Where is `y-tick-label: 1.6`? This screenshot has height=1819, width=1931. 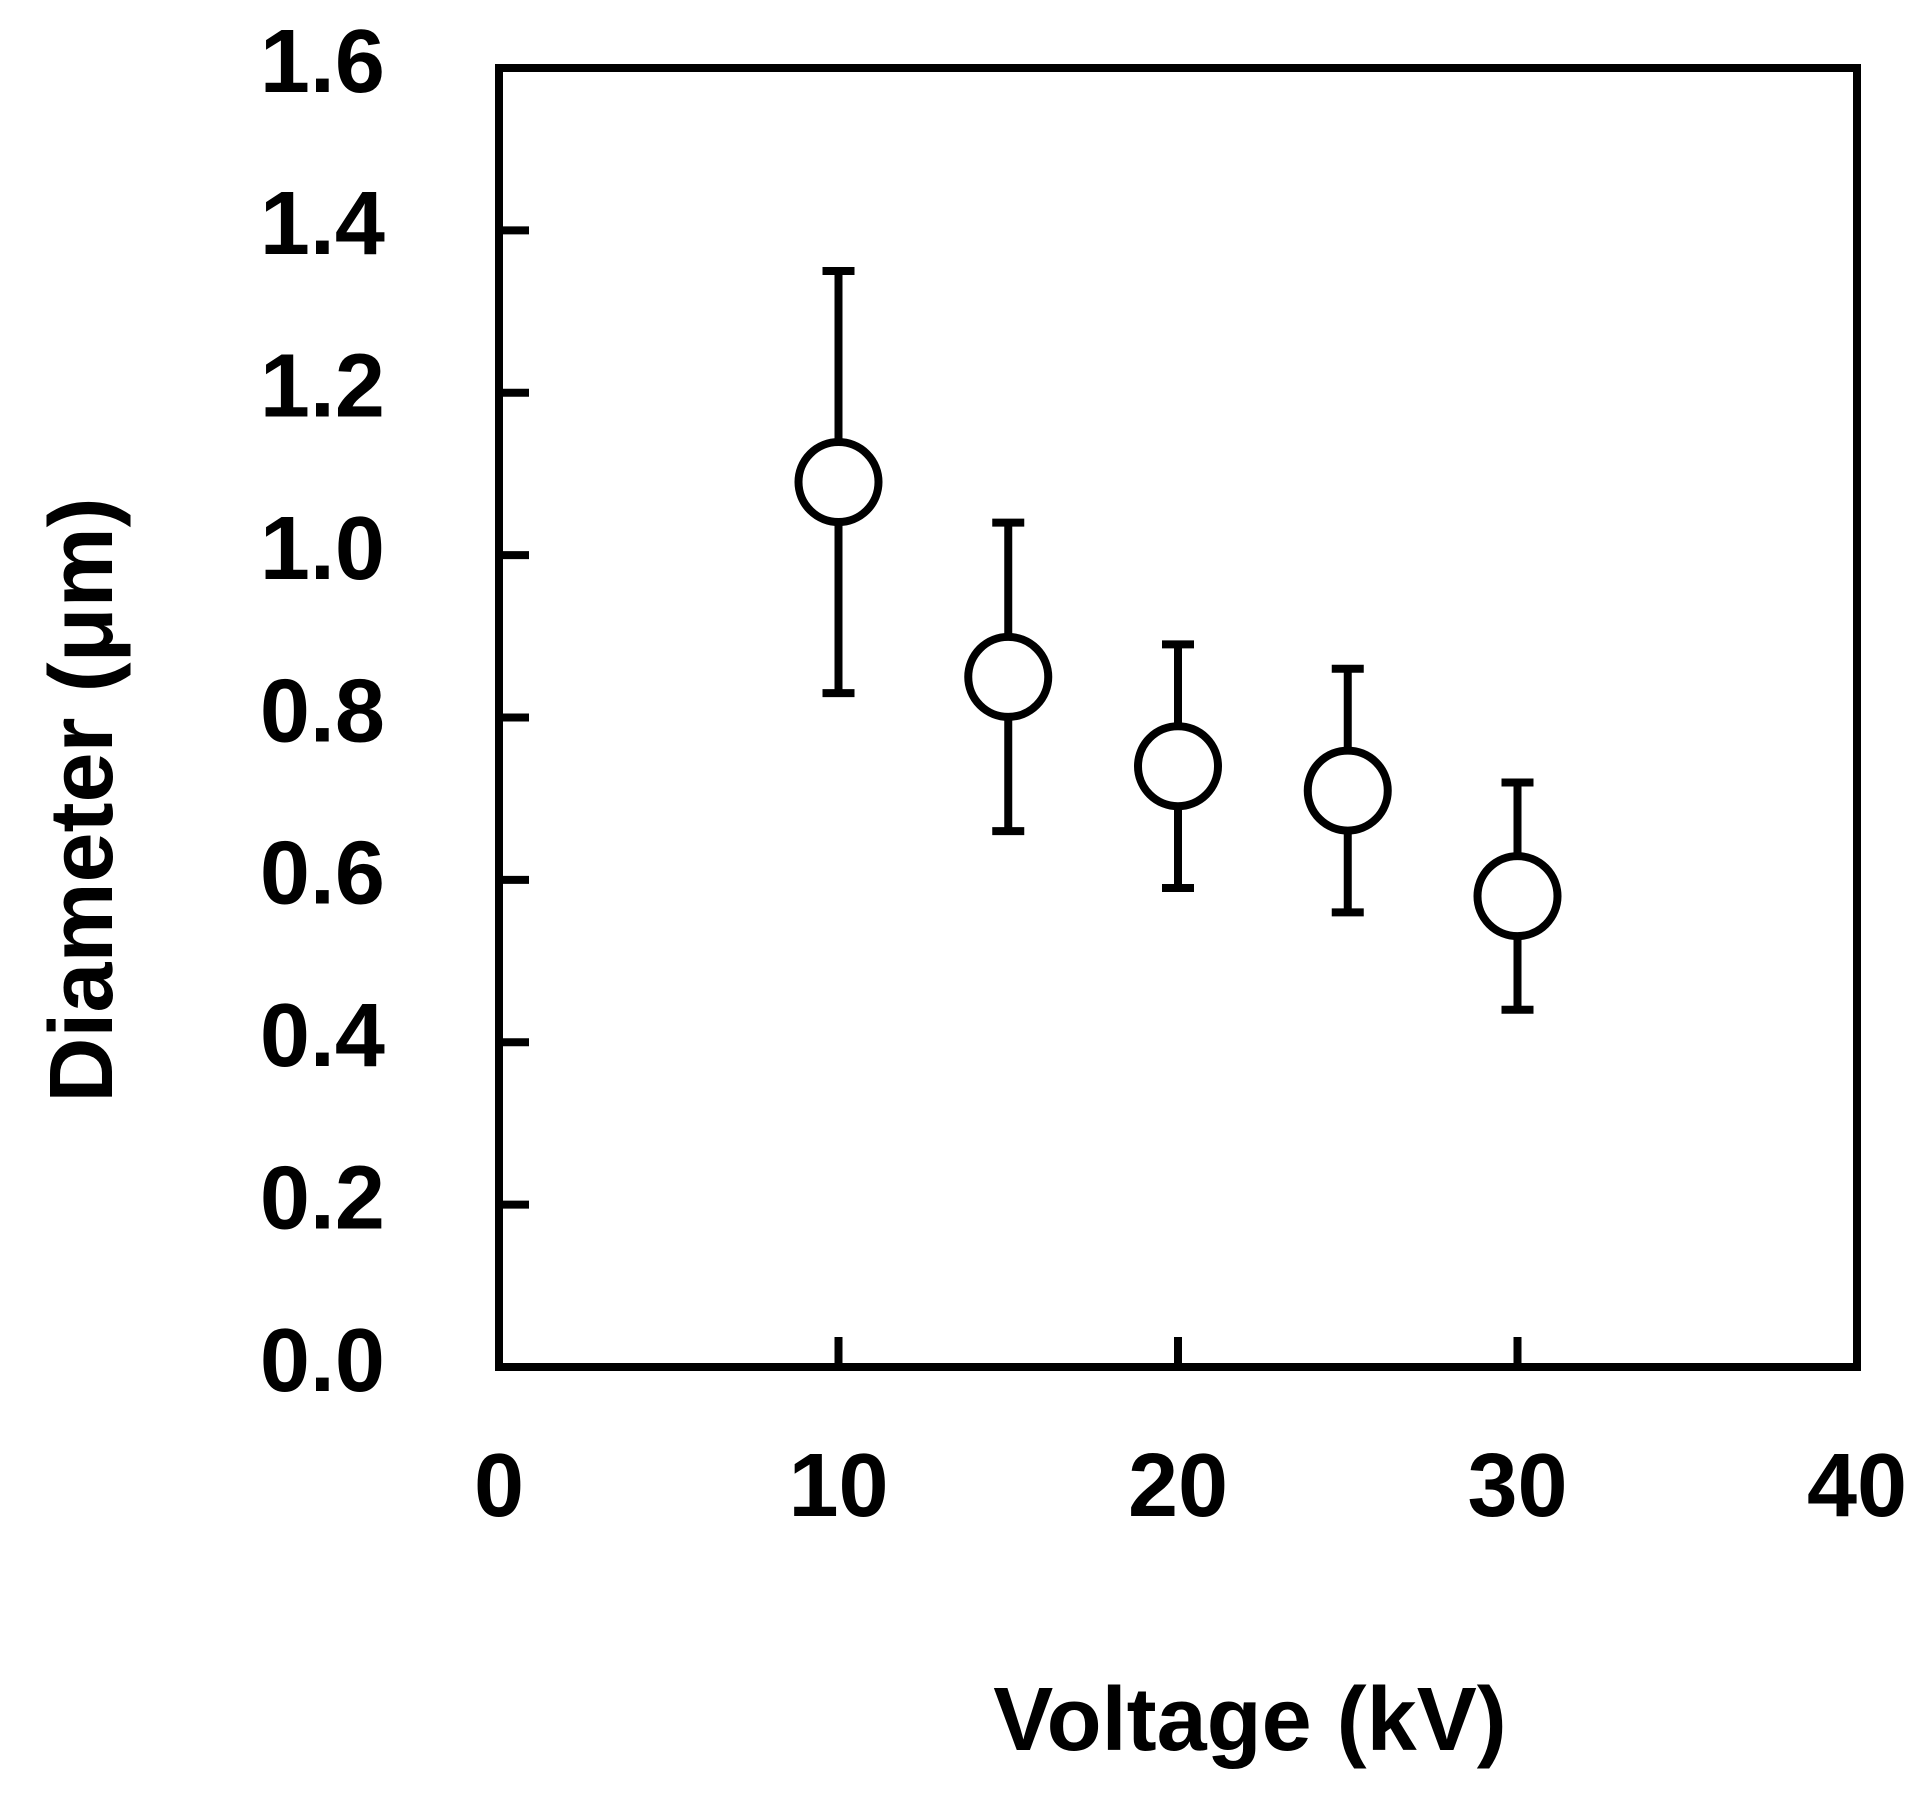 y-tick-label: 1.6 is located at coordinates (322, 62).